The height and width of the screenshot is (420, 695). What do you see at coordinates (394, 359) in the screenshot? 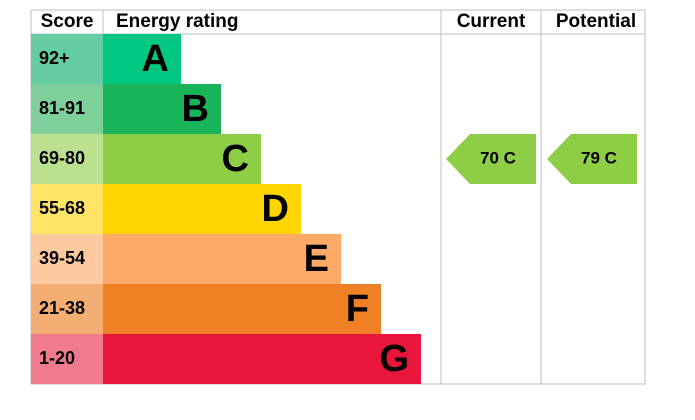
I see `rating-letter: G` at bounding box center [394, 359].